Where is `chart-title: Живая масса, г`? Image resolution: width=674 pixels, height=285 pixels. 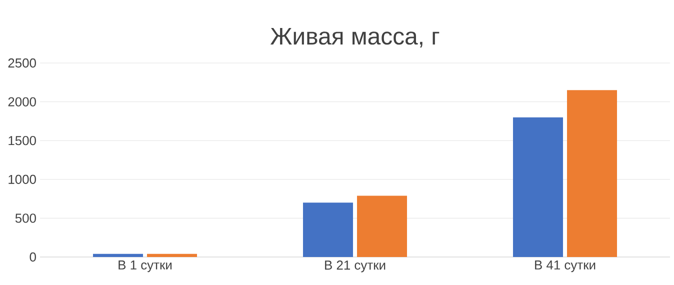 chart-title: Живая масса, г is located at coordinates (355, 38).